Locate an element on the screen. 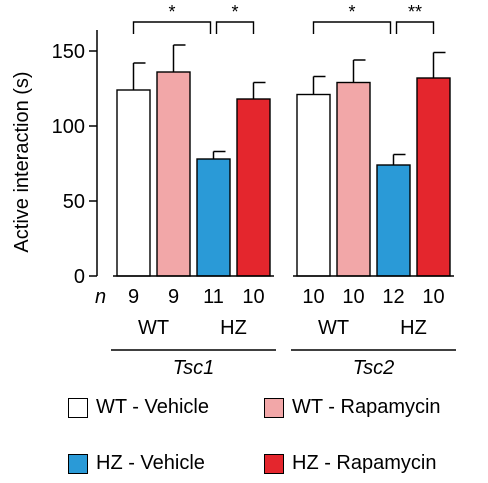 The width and height of the screenshot is (488, 483). significance-label: ** is located at coordinates (415, 12).